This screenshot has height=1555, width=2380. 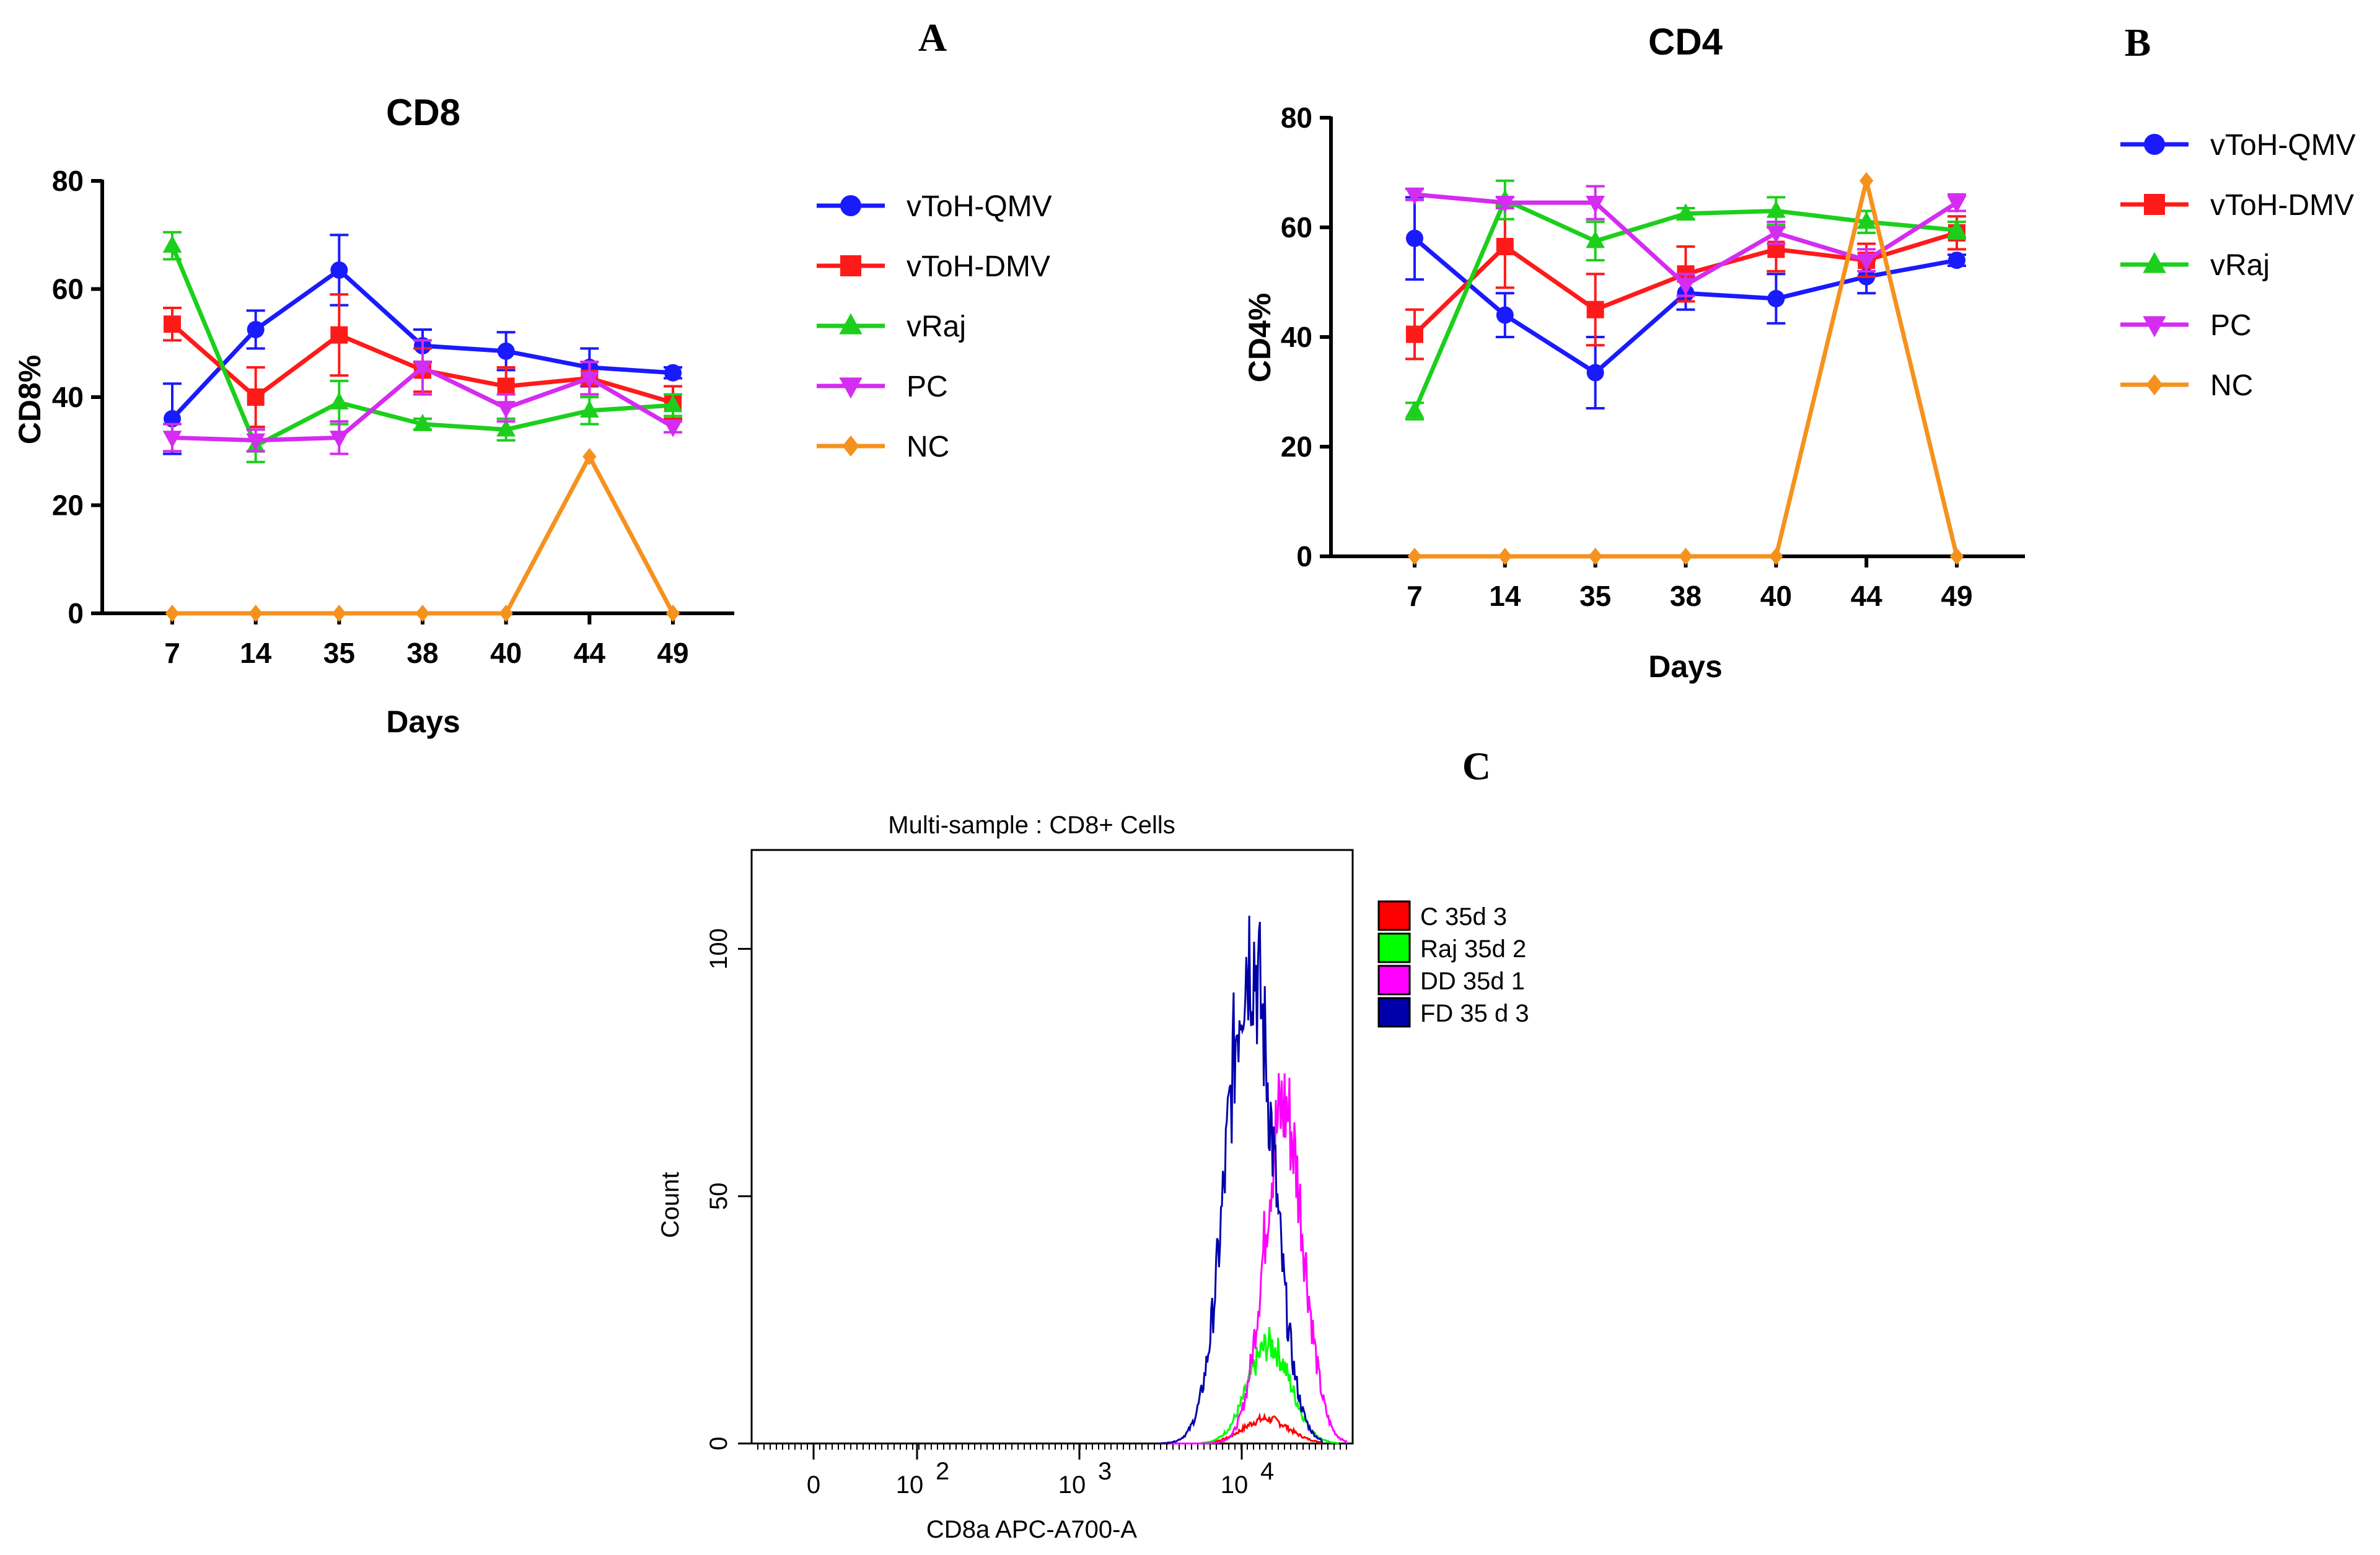 What do you see at coordinates (1472, 981) in the screenshot?
I see `legend-label: DD 35d 1` at bounding box center [1472, 981].